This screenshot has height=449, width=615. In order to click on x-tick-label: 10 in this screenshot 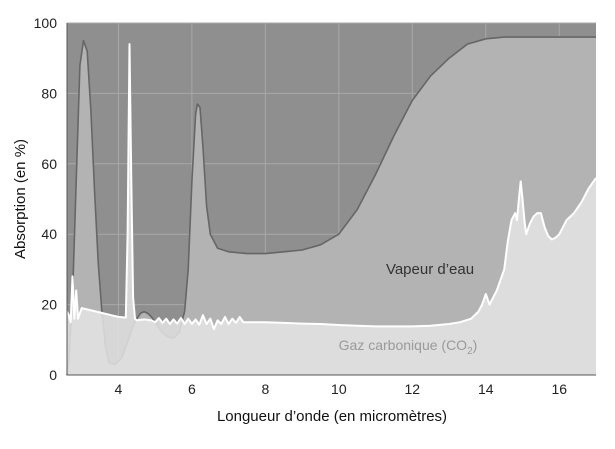, I will do `click(339, 389)`.